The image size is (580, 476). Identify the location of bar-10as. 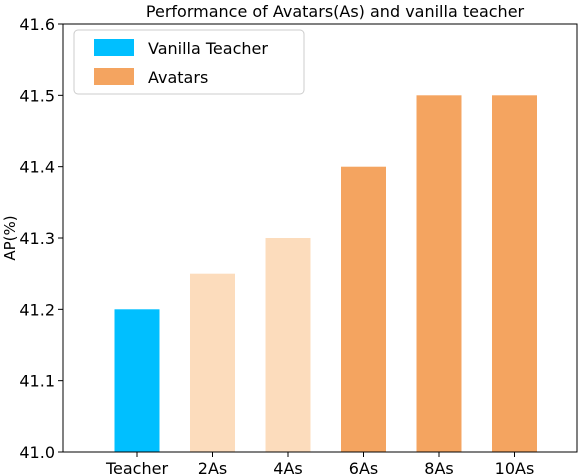
(514, 274).